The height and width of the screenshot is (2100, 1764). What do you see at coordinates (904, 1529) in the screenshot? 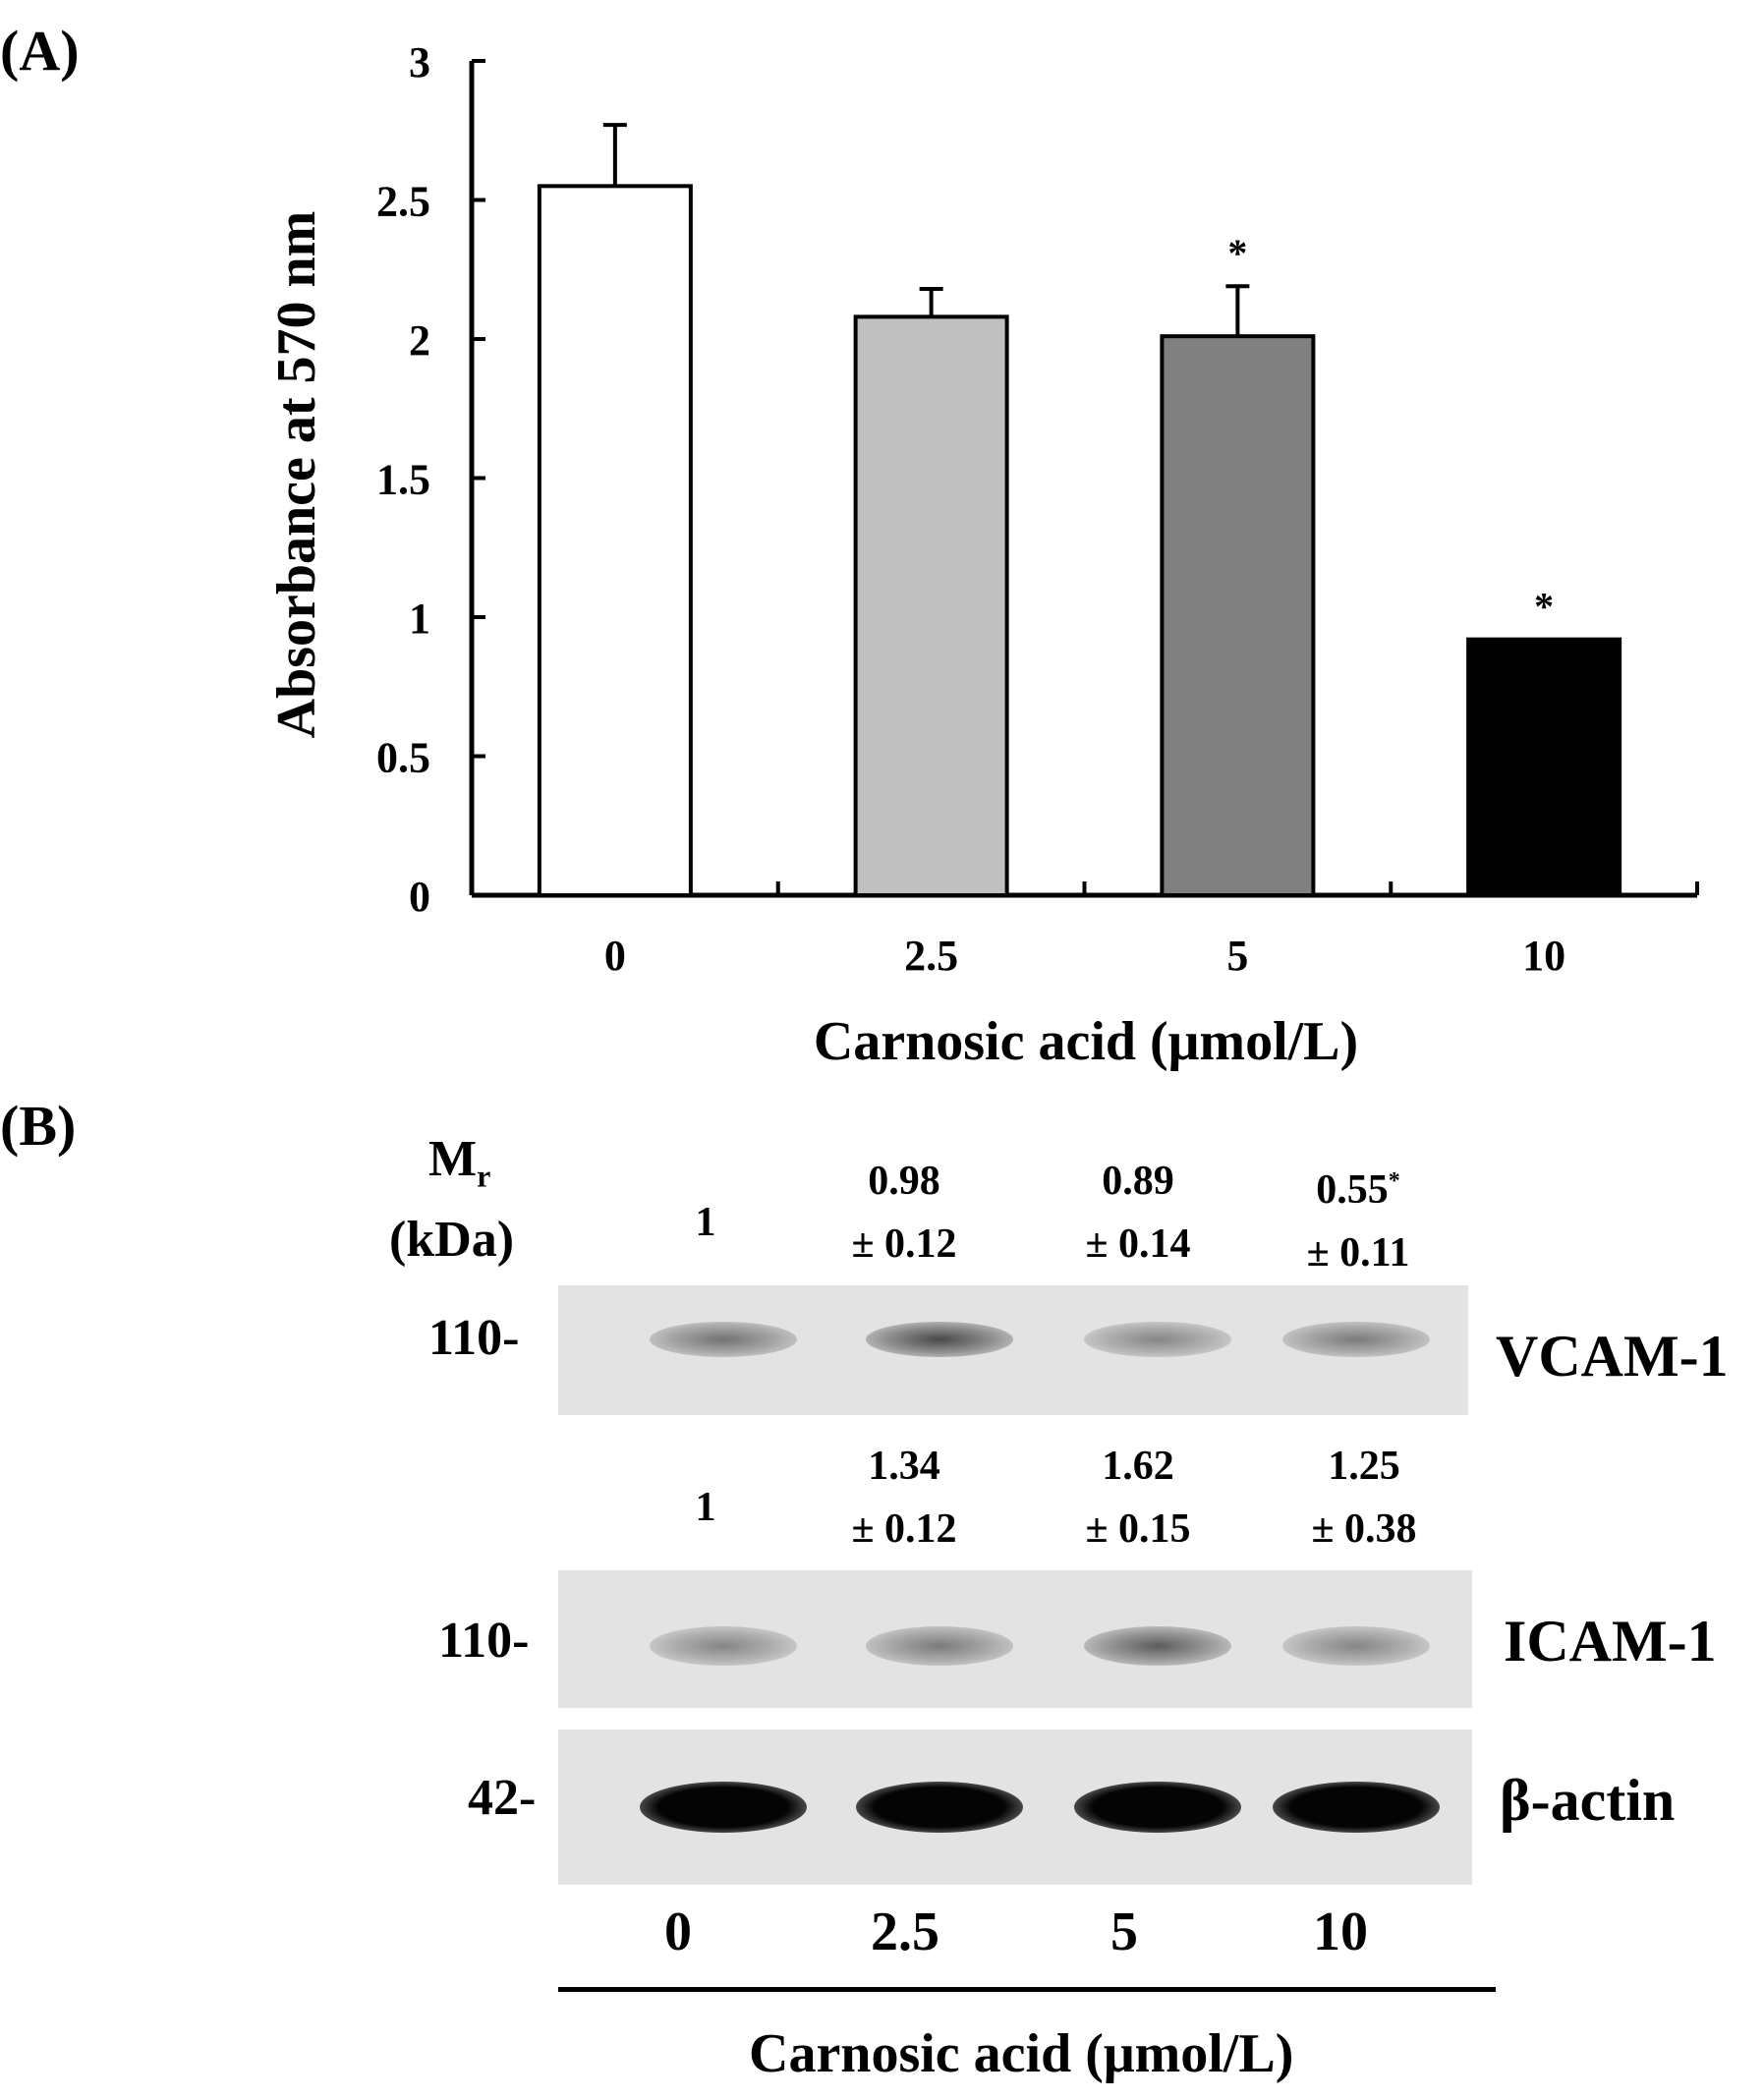
I see `icam-quant-sd: ± 0.12` at bounding box center [904, 1529].